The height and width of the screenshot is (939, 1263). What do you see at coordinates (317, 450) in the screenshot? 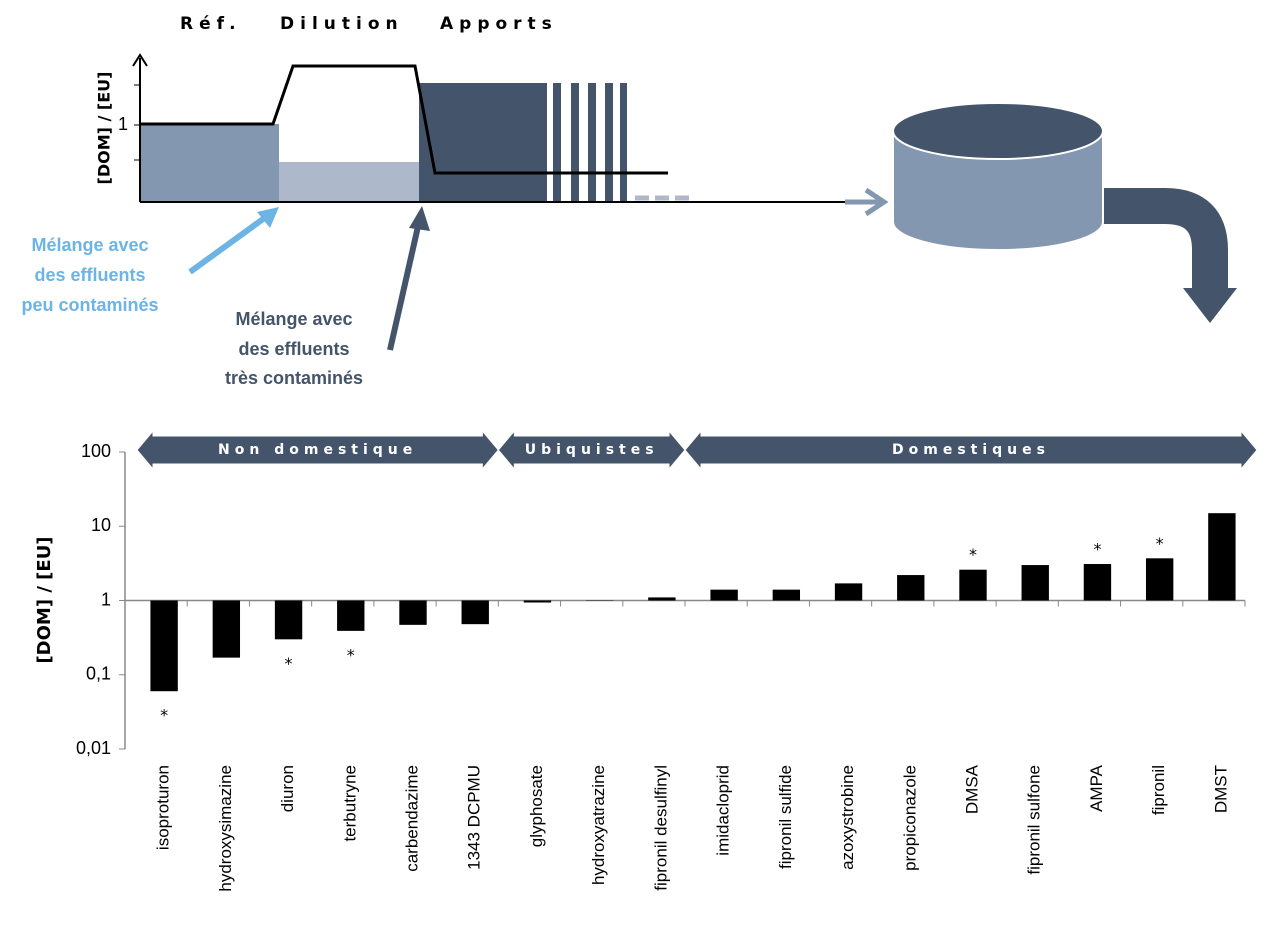
I see `group-label: Non domestique` at bounding box center [317, 450].